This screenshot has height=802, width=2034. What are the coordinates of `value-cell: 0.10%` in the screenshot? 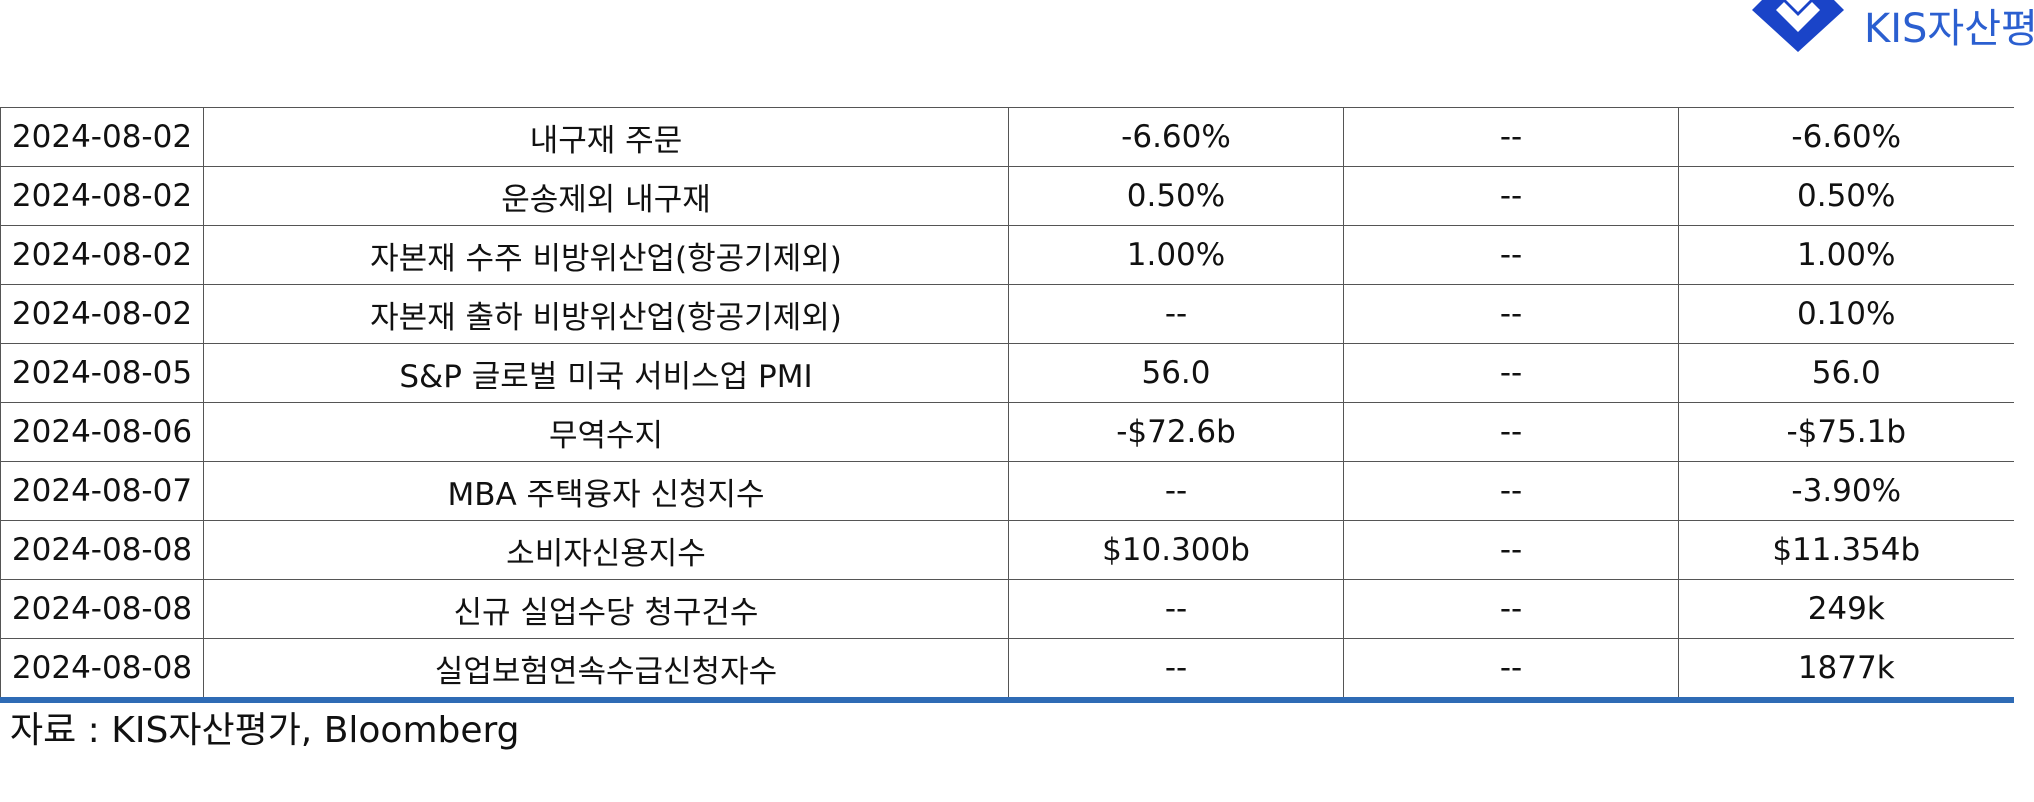 It's located at (1846, 314).